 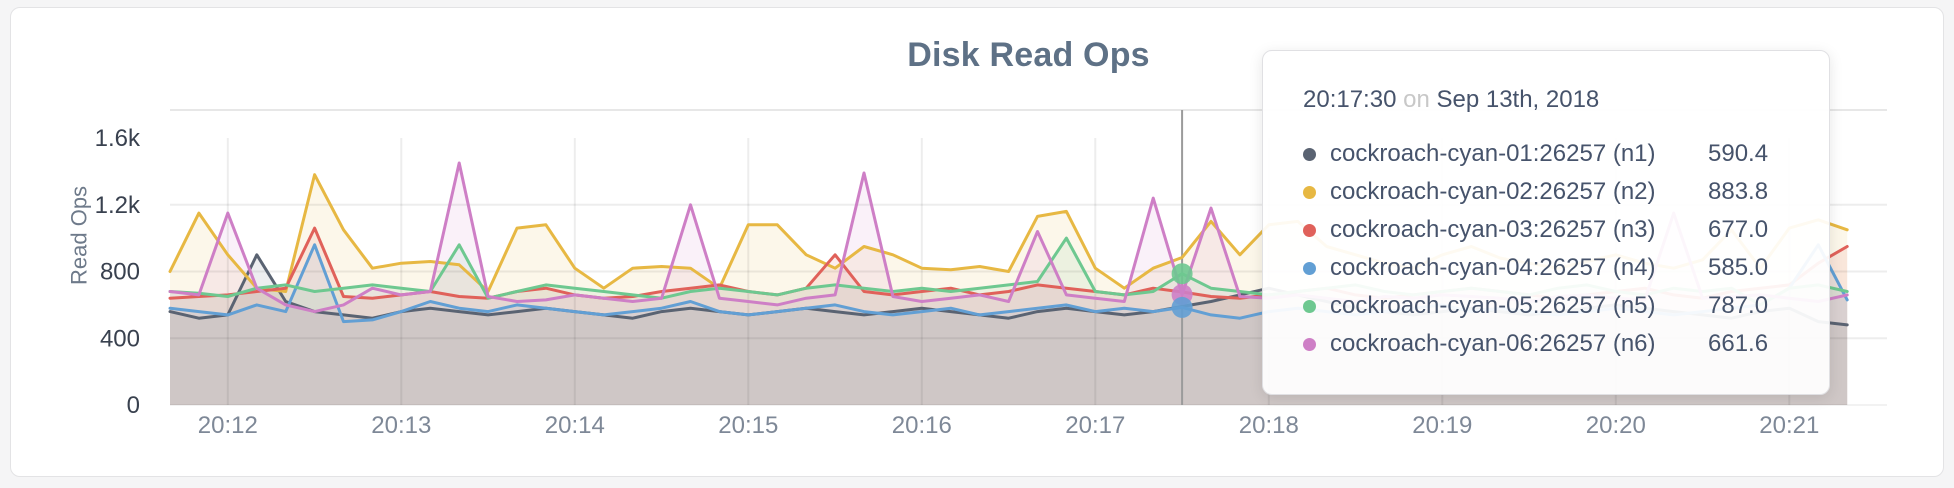 I want to click on tooltip-time: 20:17:30, so click(x=1350, y=99).